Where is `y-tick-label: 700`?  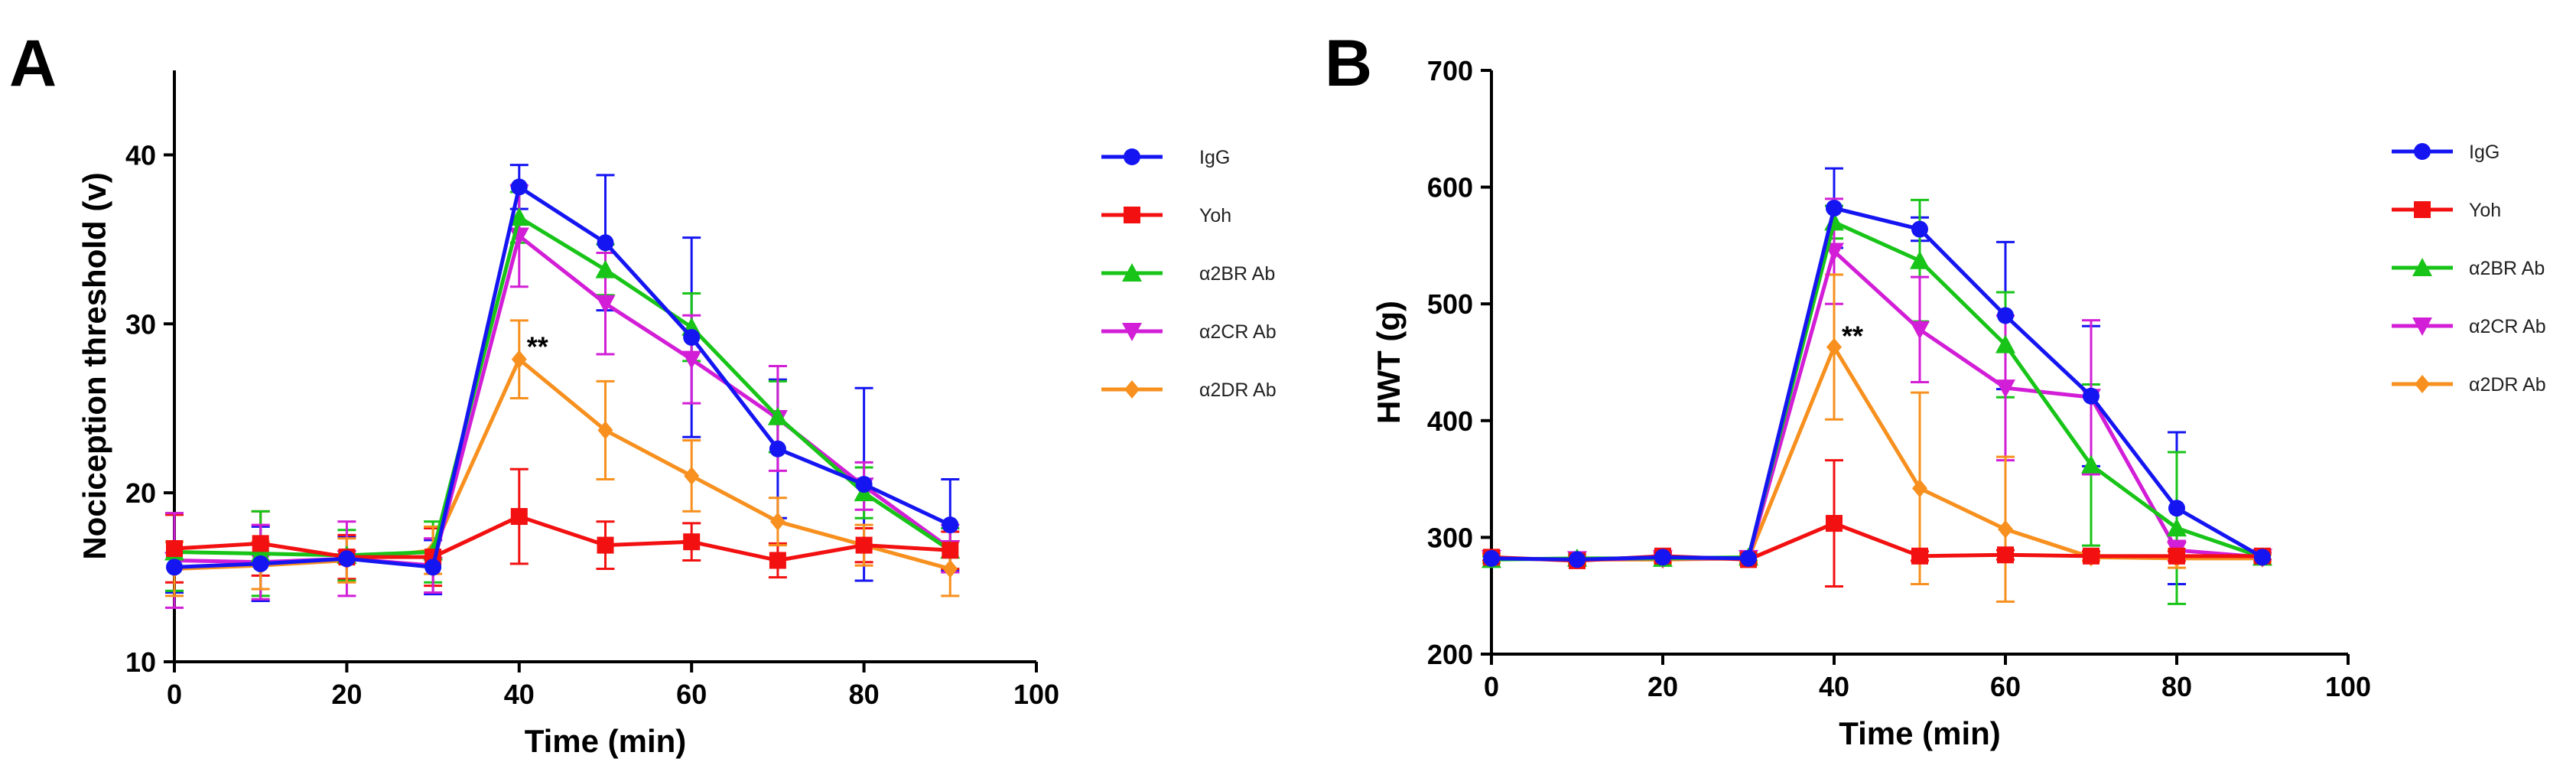
y-tick-label: 700 is located at coordinates (1450, 70).